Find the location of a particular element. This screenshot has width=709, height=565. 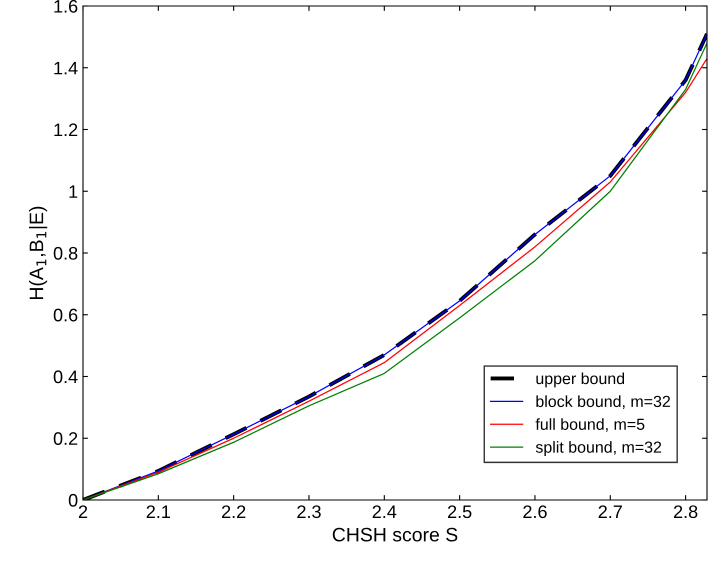

y-tick-label: 1.2 is located at coordinates (66, 129).